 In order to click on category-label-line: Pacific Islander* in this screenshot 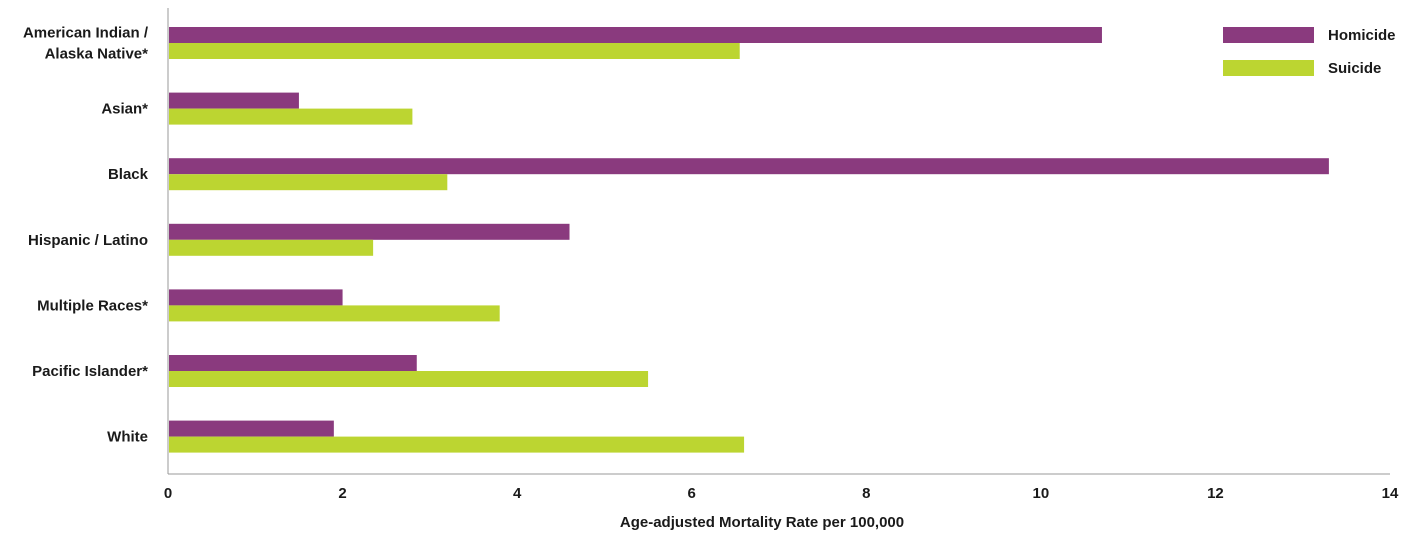, I will do `click(90, 371)`.